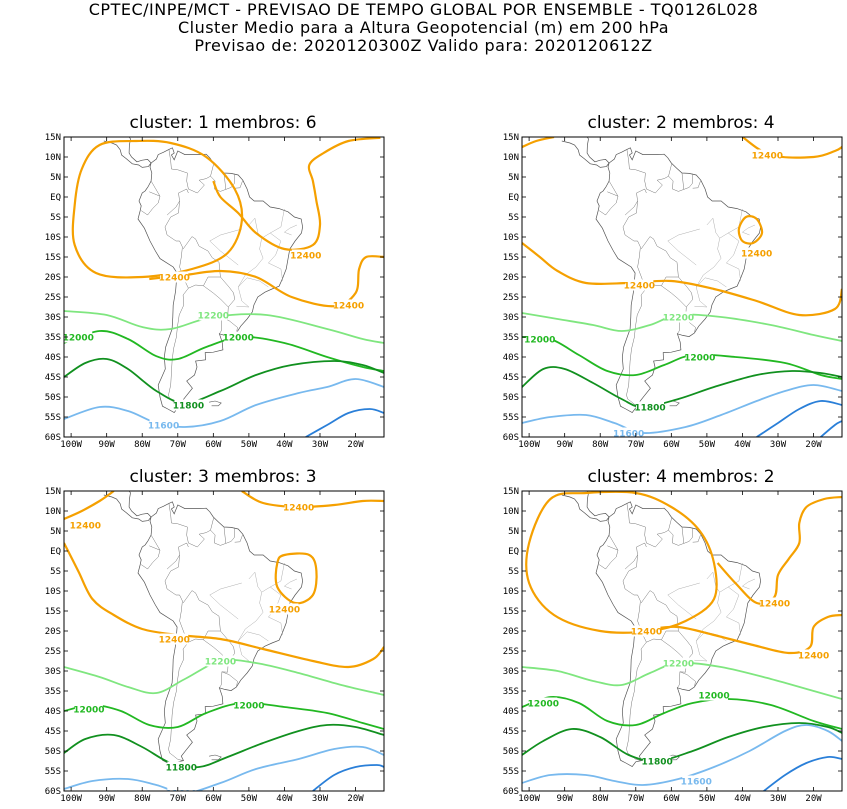 This screenshot has width=847, height=809. What do you see at coordinates (142, 445) in the screenshot?
I see `lon-tick-label: 80W` at bounding box center [142, 445].